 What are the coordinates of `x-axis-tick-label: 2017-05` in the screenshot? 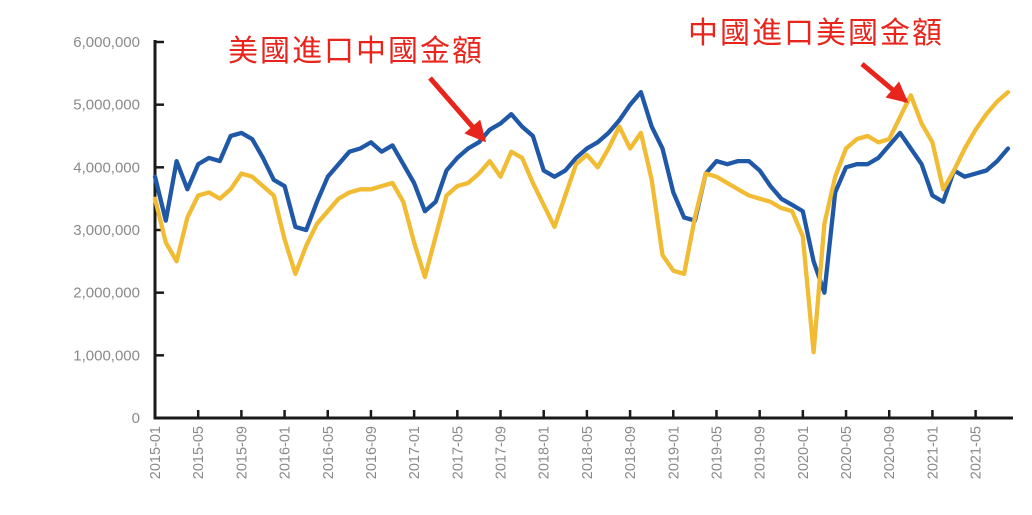 It's located at (458, 452).